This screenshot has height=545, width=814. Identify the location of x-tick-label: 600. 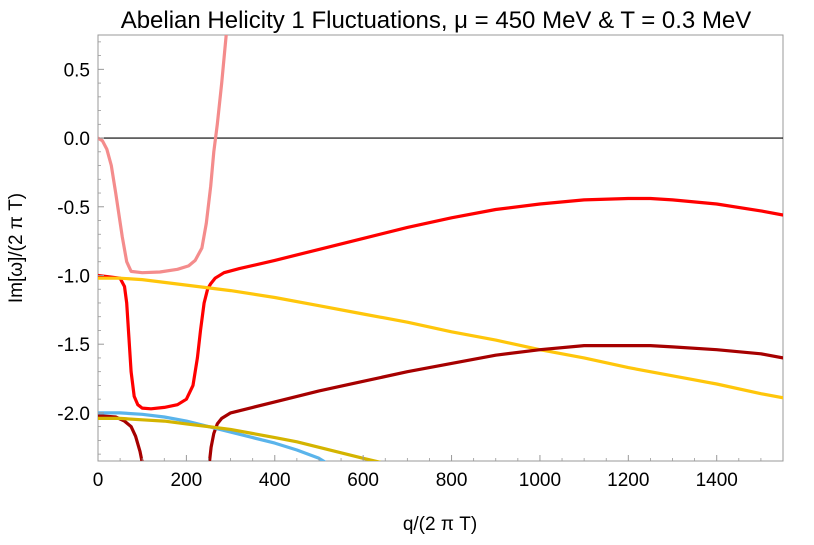
(363, 480).